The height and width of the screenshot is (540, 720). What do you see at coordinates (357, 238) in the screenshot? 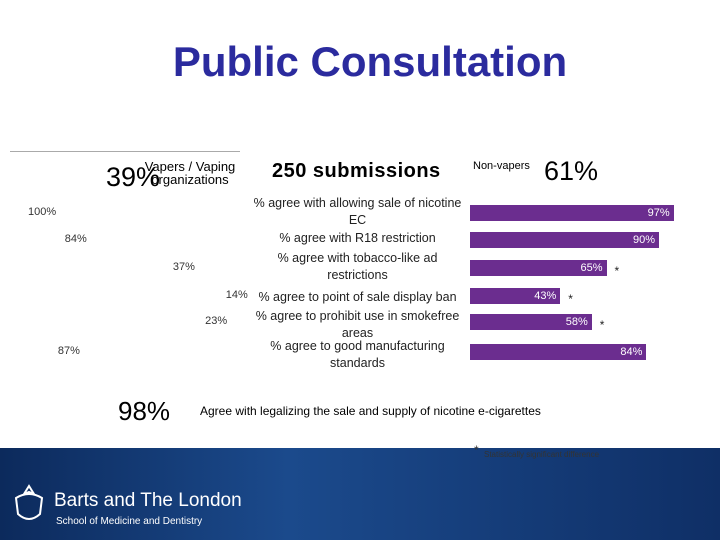
I see `category-label: % agree with R18 restriction` at bounding box center [357, 238].